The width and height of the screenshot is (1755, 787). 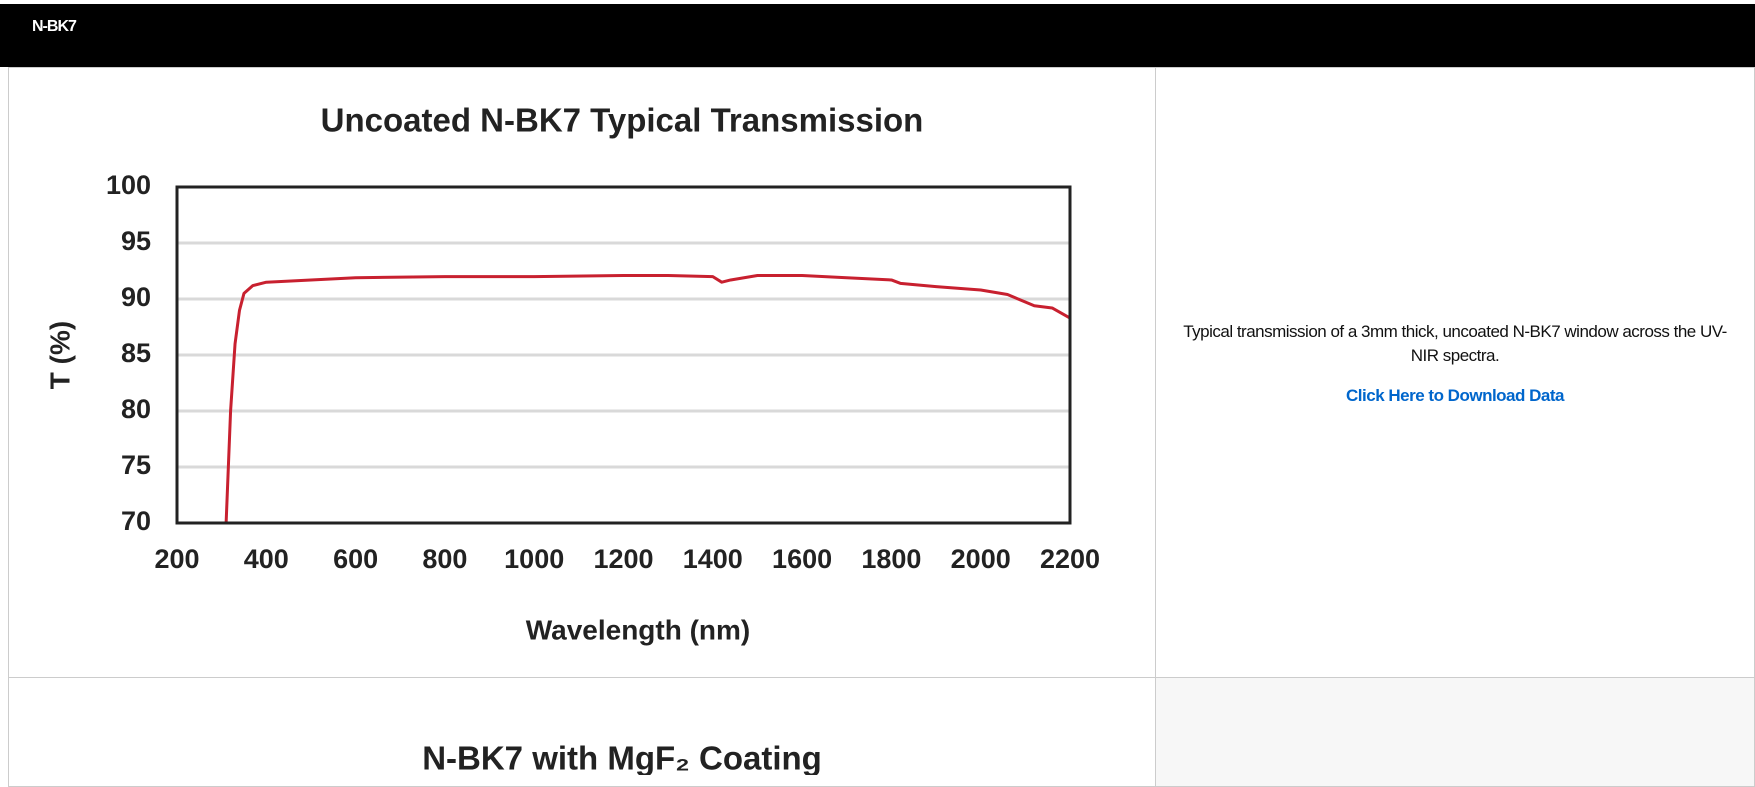 What do you see at coordinates (355, 559) in the screenshot?
I see `x-tick-label: 600` at bounding box center [355, 559].